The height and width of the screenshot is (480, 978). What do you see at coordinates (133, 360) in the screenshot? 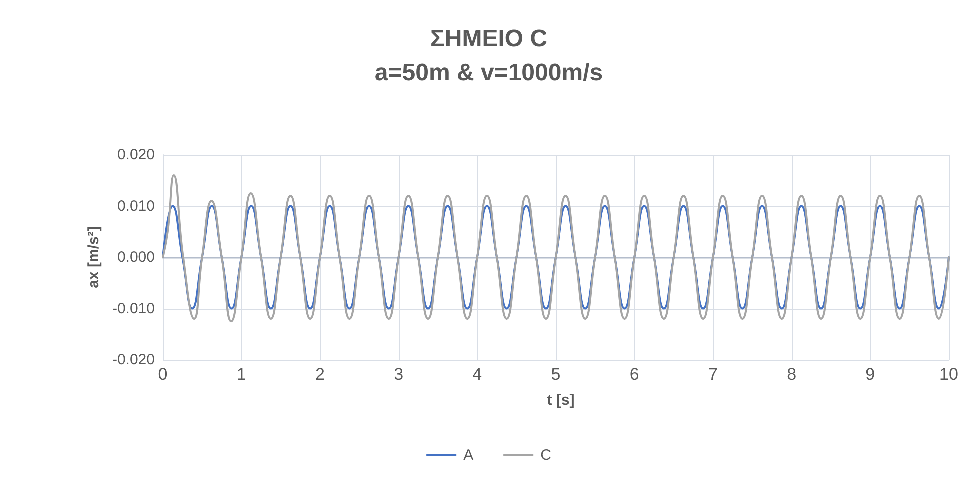
I see `y-tick-label: -0.020` at bounding box center [133, 360].